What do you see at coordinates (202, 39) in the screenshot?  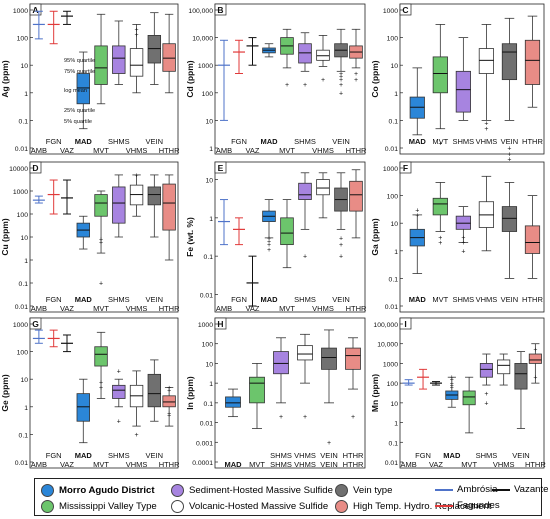 I see `y-tick-label: 10,000` at bounding box center [202, 39].